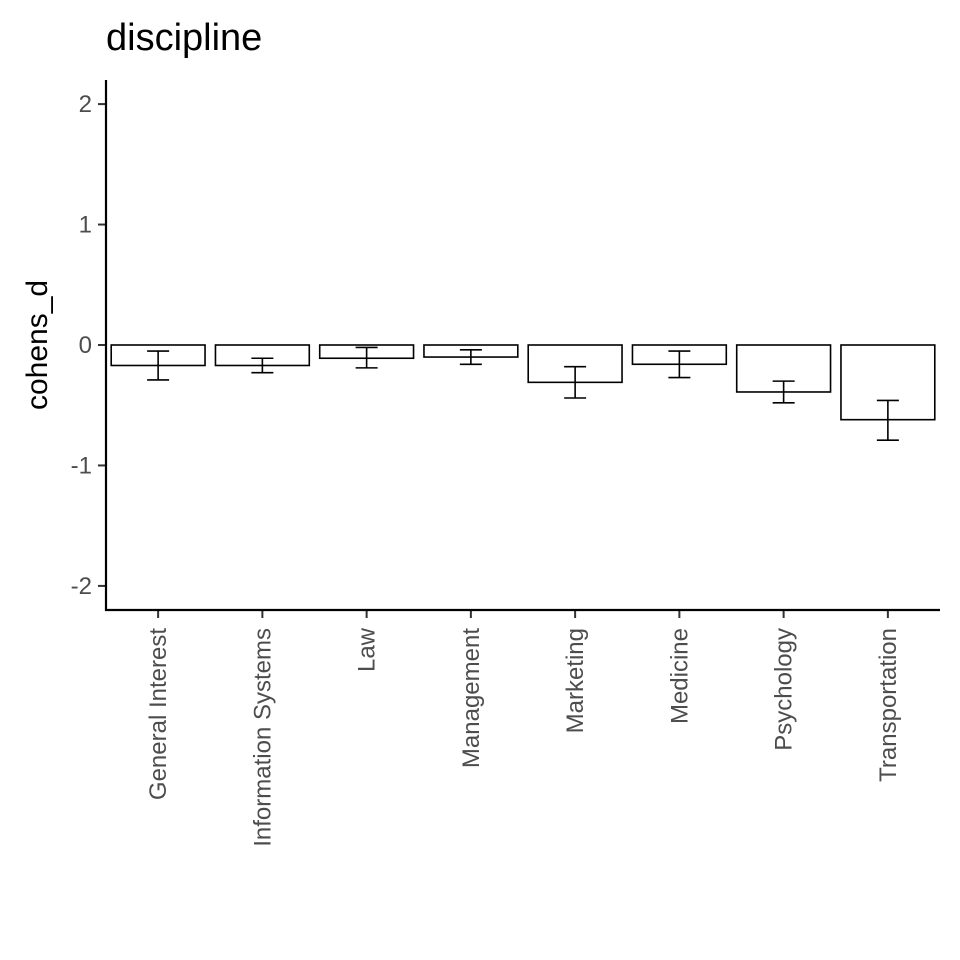 This screenshot has height=960, width=960. I want to click on y-axis-title: cohens_d, so click(37, 345).